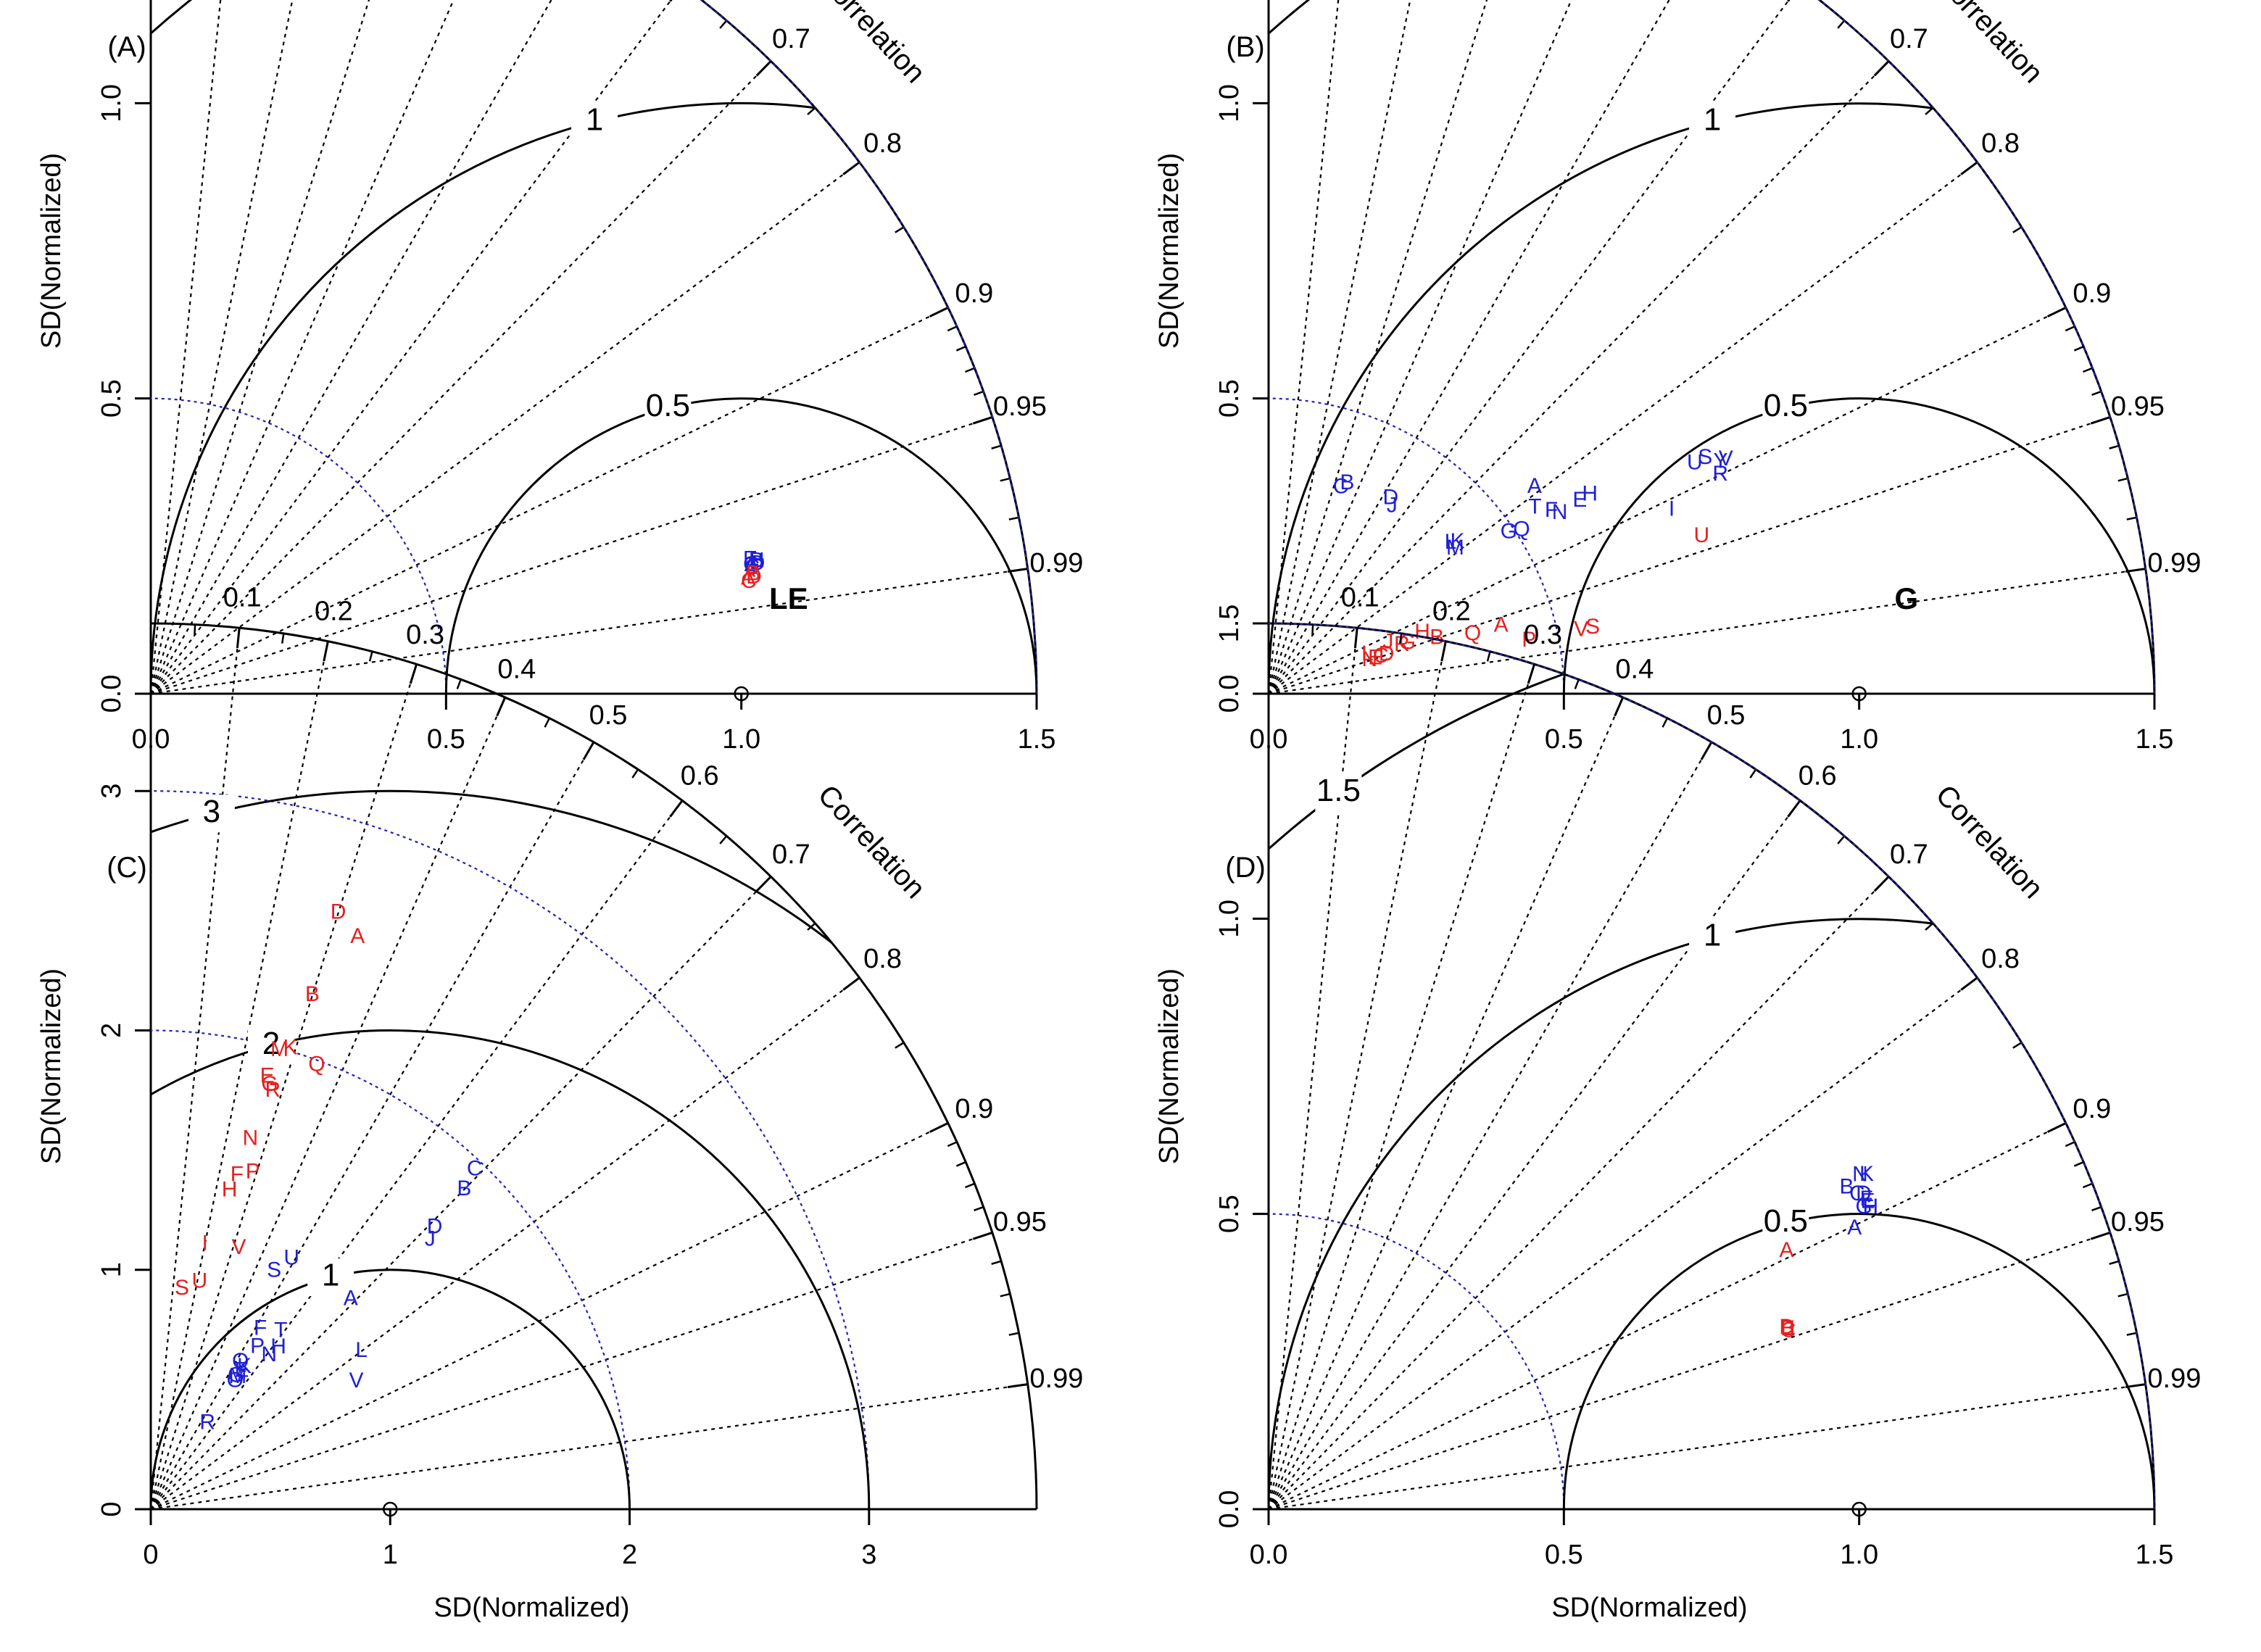 The height and width of the screenshot is (1652, 2261). Describe the element at coordinates (1455, 548) in the screenshot. I see `data-point-label: M` at that location.